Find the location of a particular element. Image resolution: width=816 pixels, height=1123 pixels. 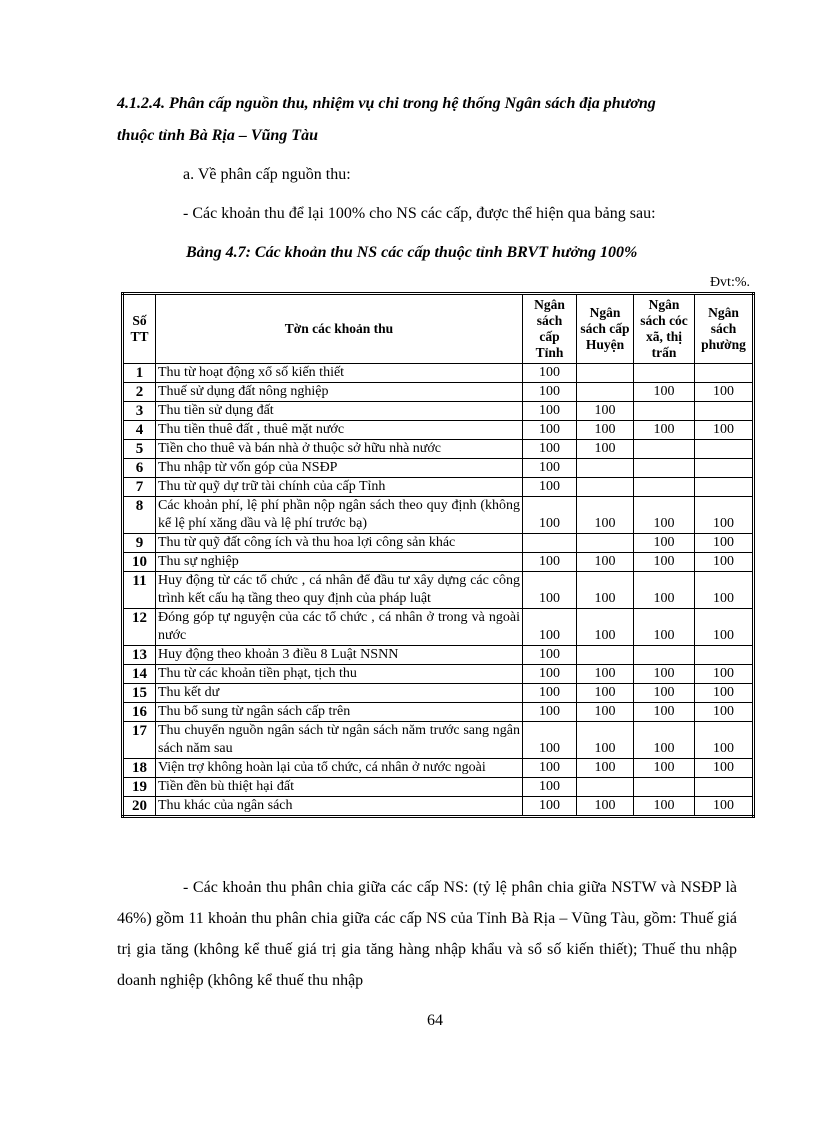

revenue-item-name: Huy động theo khoản 3 điều 8 Luật NSNN is located at coordinates (339, 655).